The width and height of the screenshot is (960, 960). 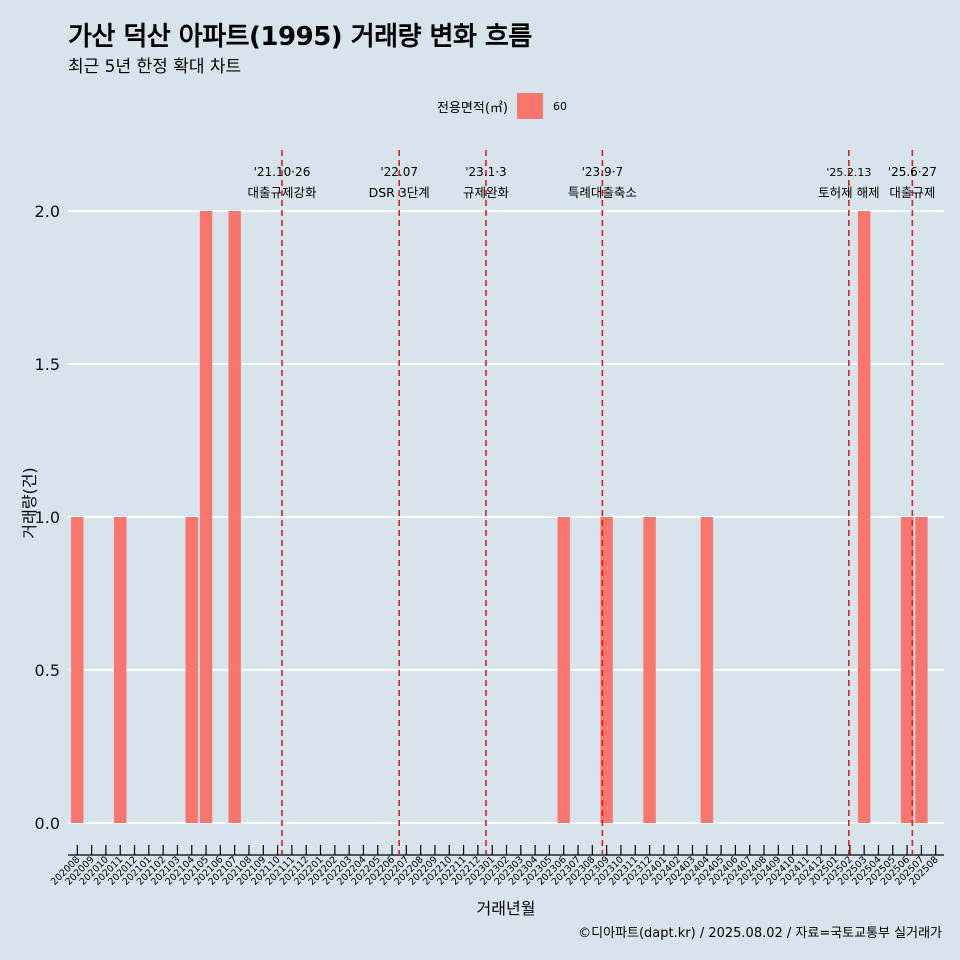 What do you see at coordinates (399, 192) in the screenshot?
I see `event-name-label: DSR 3단계` at bounding box center [399, 192].